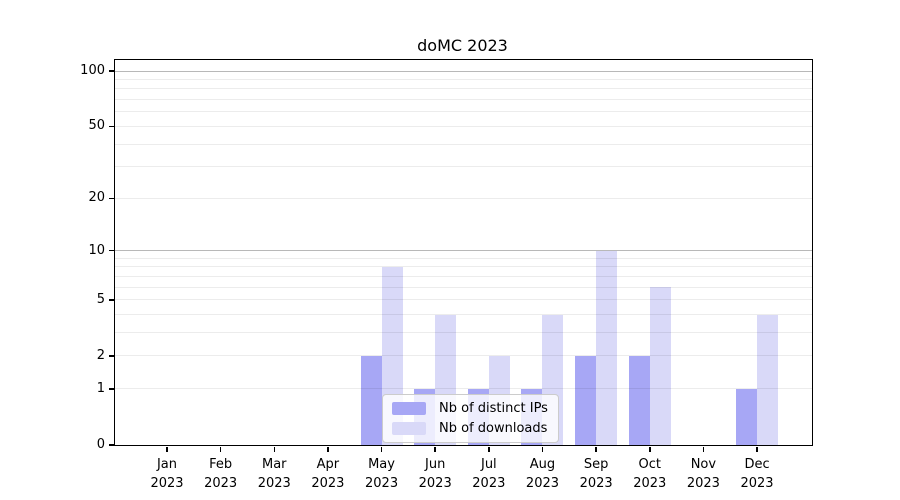  Describe the element at coordinates (703, 474) in the screenshot. I see `x-axis-tick-label: Nov 2023` at that location.